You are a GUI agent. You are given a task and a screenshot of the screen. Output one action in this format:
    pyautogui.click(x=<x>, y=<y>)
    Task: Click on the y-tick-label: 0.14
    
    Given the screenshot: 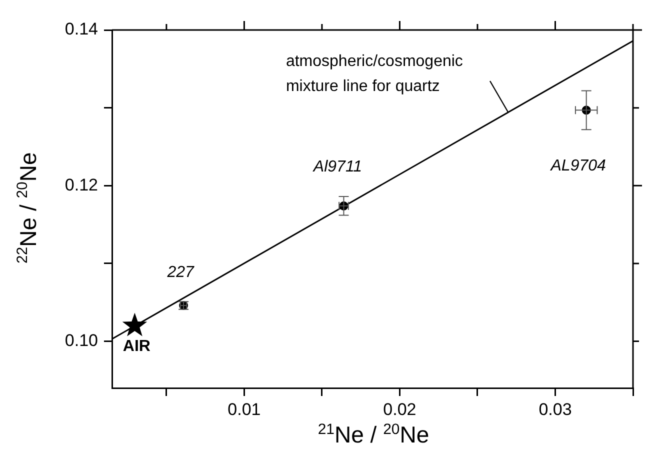 What is the action you would take?
    pyautogui.click(x=81, y=29)
    